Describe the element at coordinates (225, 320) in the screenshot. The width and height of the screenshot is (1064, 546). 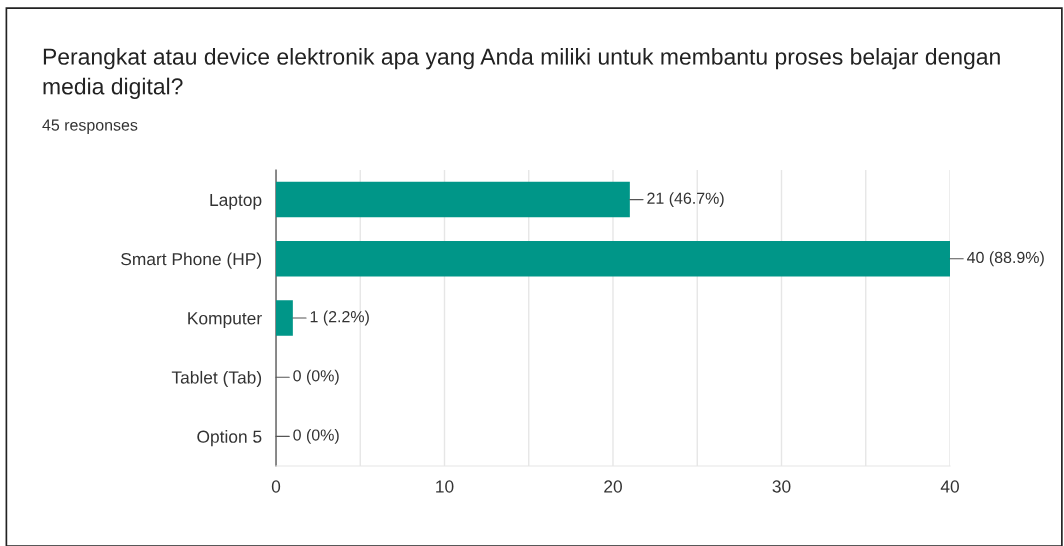
I see `y-tick-label: Komputer` at that location.